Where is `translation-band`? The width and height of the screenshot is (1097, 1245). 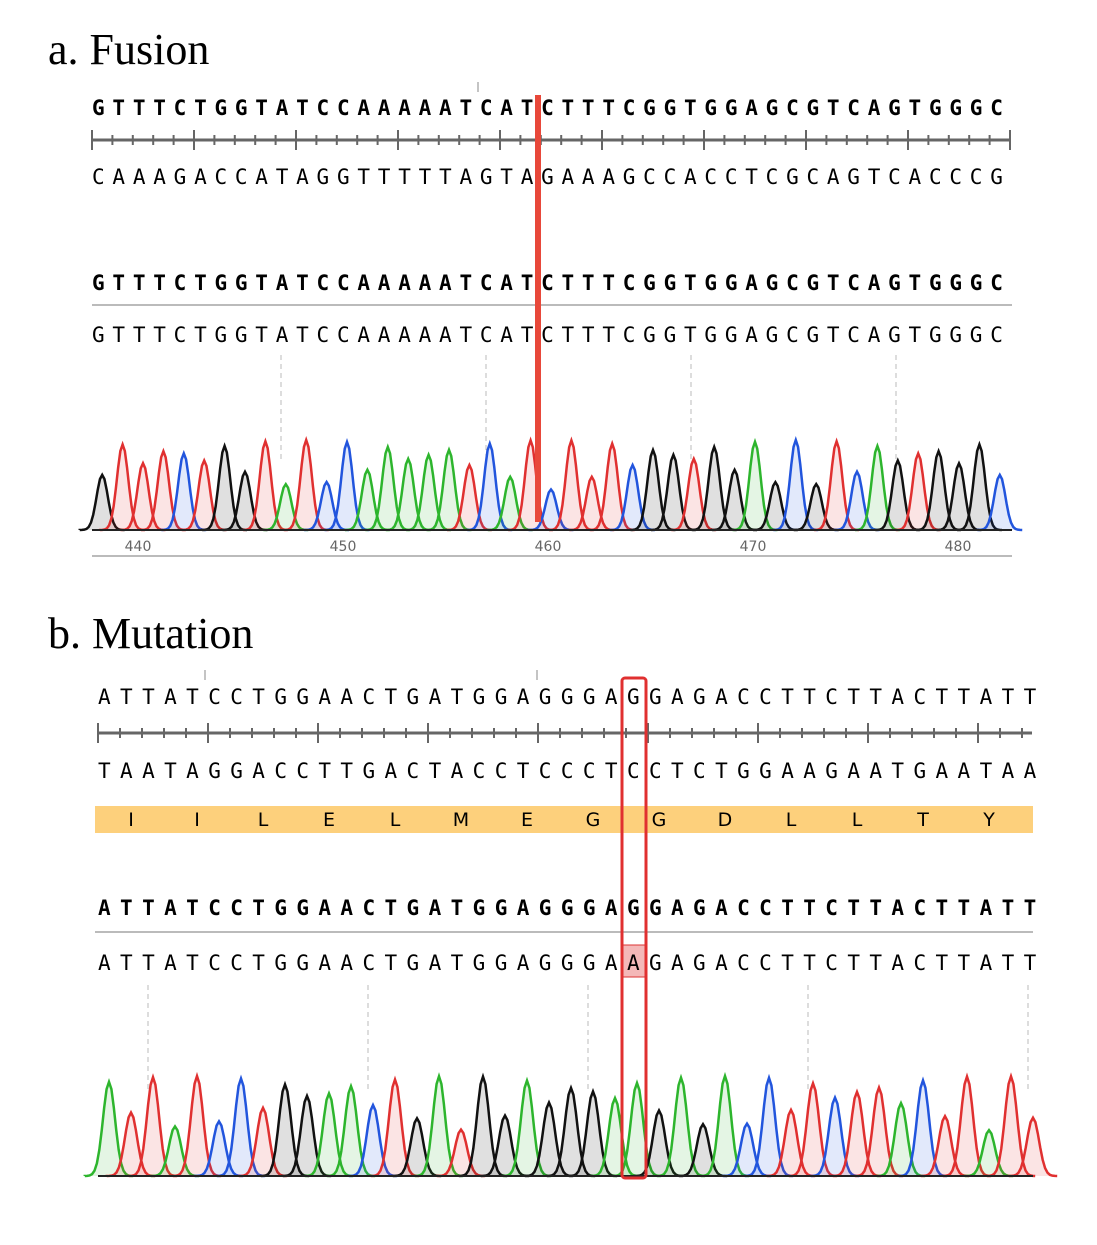
translation-band is located at coordinates (564, 819).